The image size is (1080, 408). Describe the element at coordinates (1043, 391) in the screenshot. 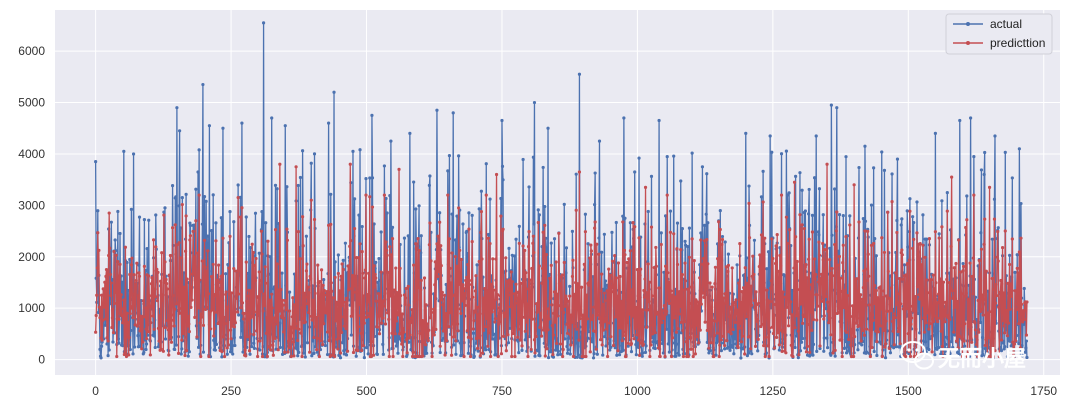

I see `x-tick-label: 1750` at that location.